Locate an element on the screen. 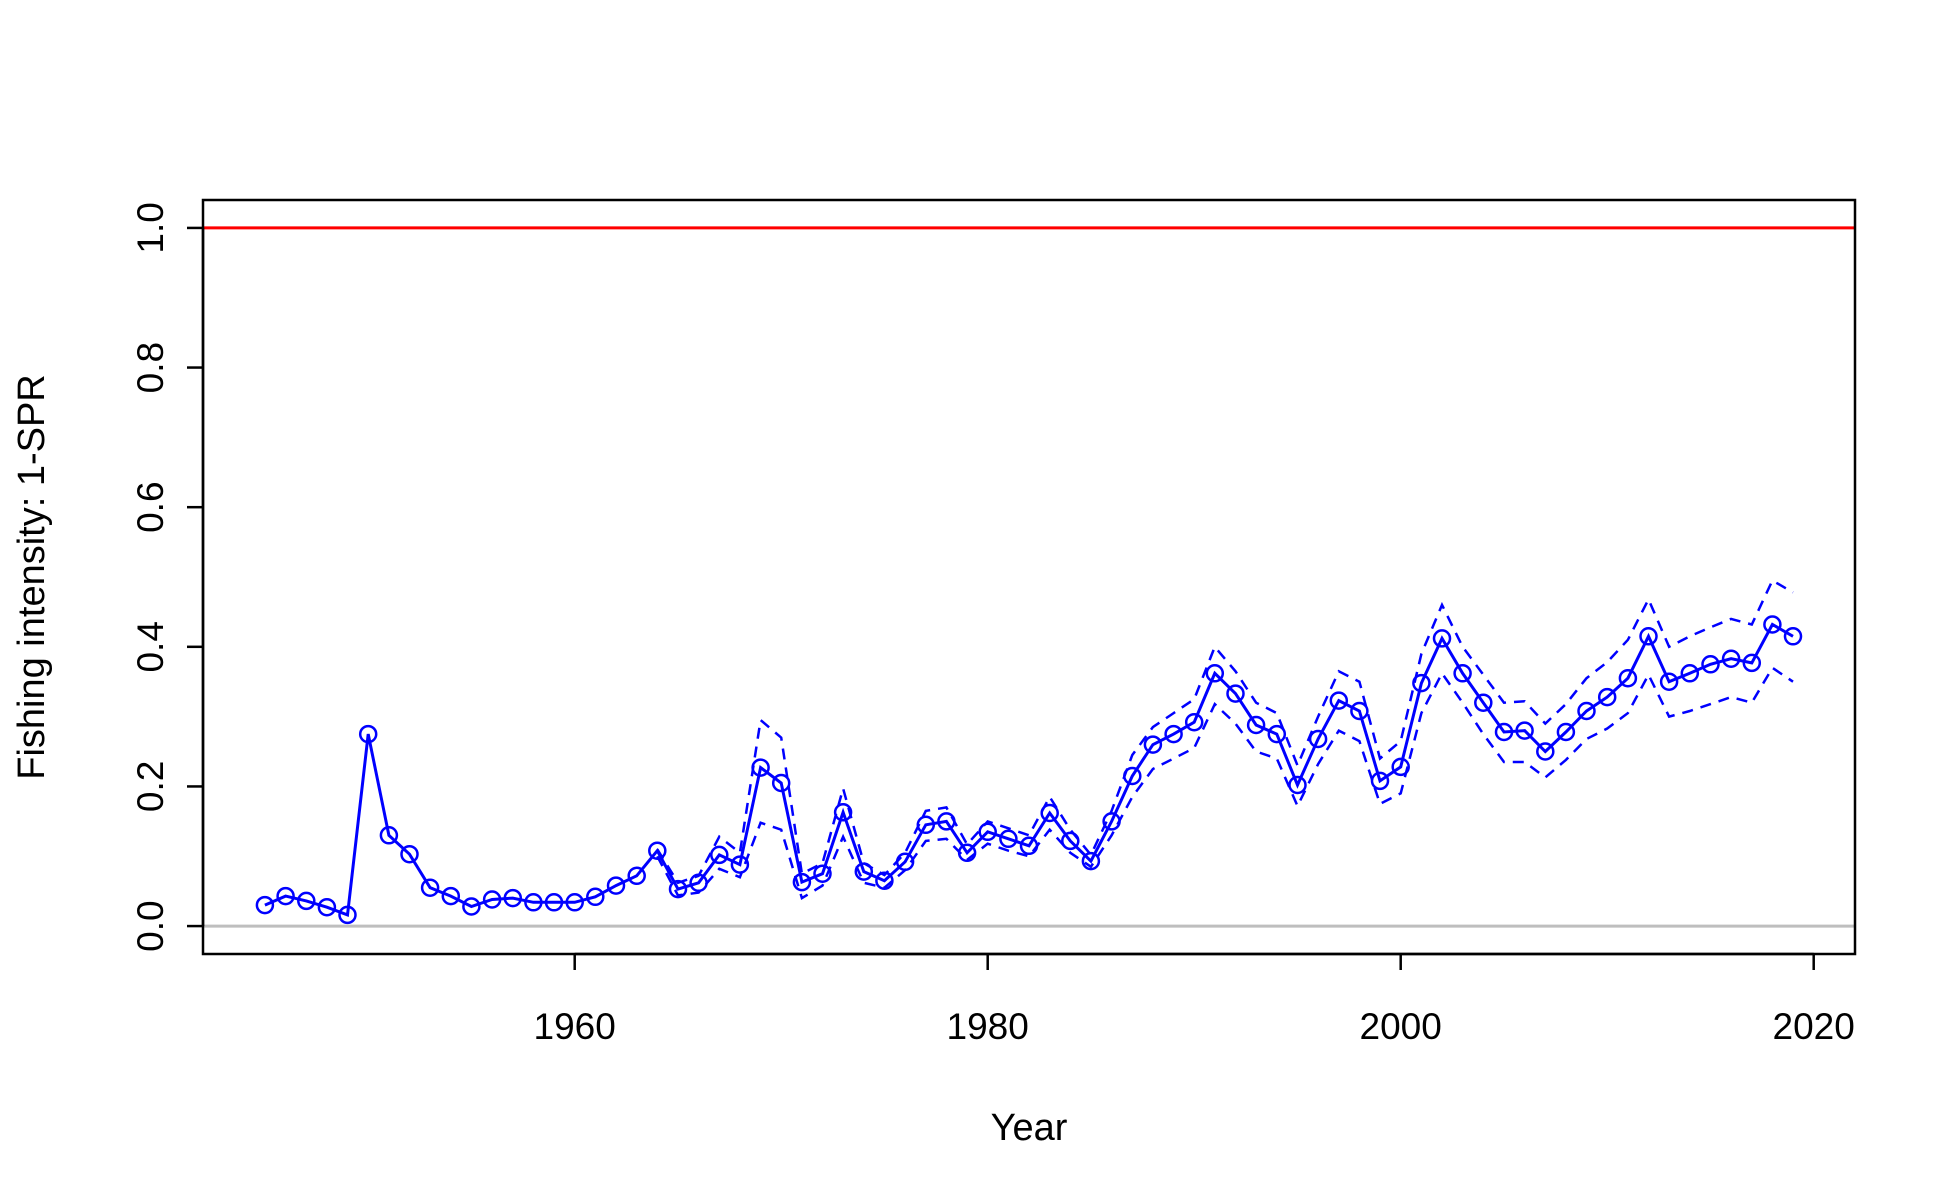  data-point-1947 is located at coordinates (306, 901).